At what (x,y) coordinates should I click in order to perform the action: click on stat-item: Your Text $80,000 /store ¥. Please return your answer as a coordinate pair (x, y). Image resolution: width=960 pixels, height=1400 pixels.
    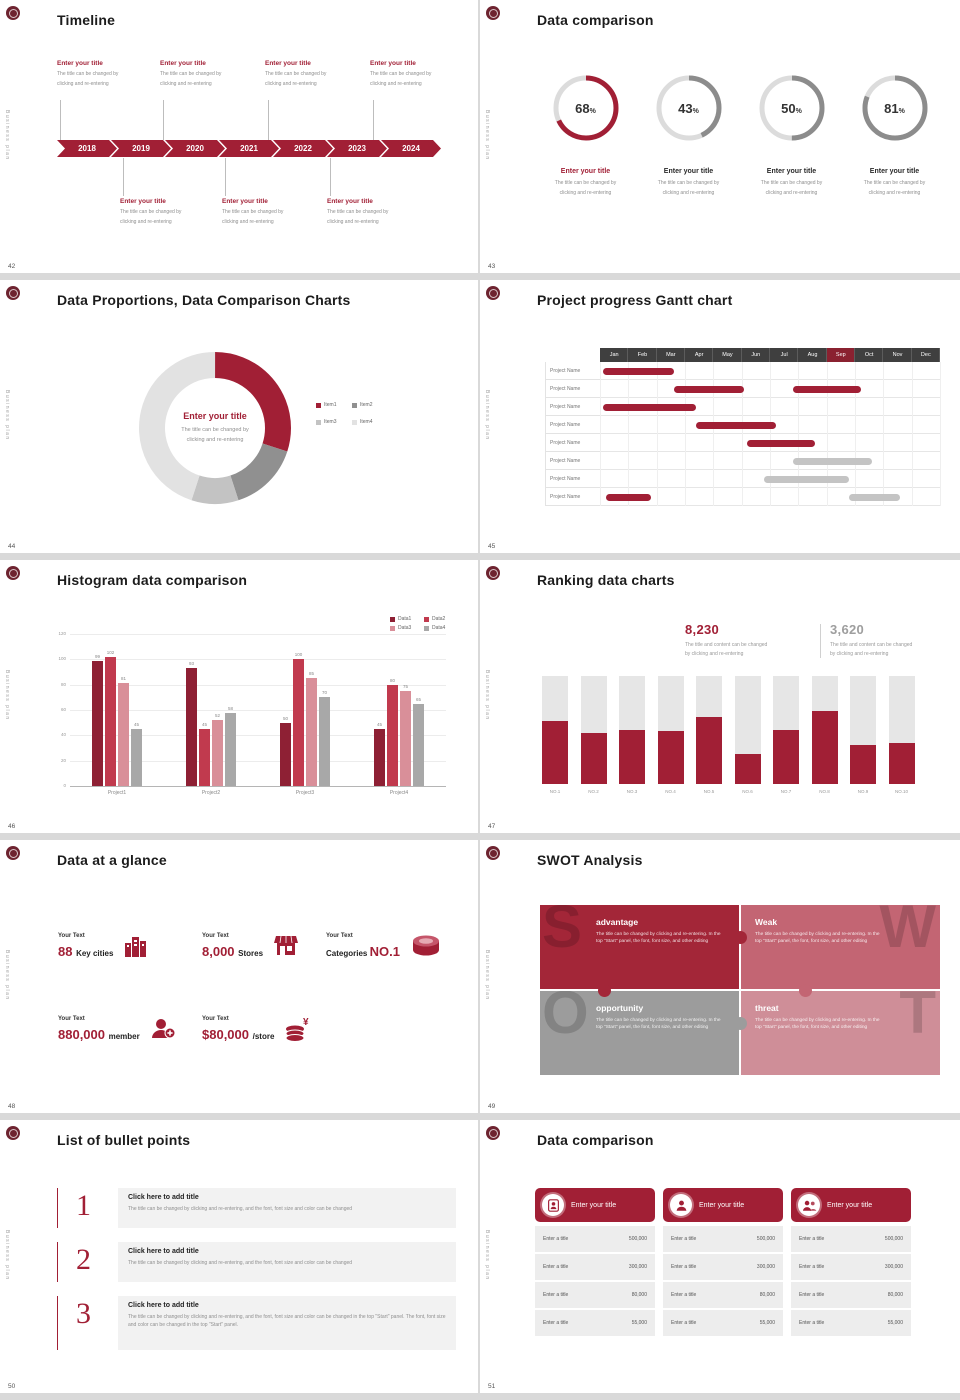
    Looking at the image, I should click on (258, 1031).